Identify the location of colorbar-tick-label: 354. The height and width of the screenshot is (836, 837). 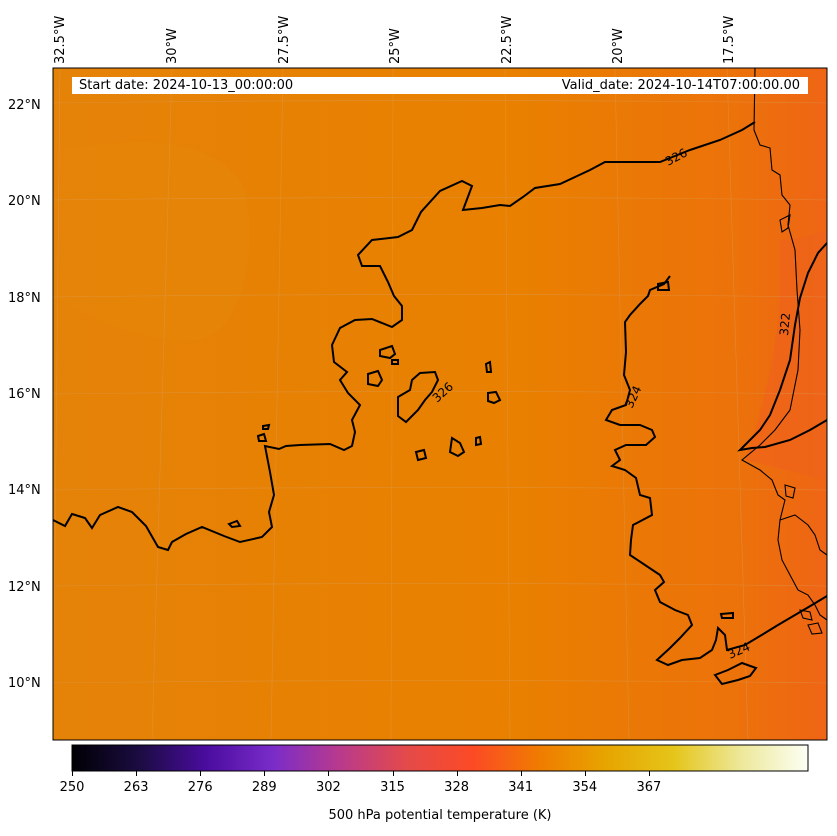
(585, 787).